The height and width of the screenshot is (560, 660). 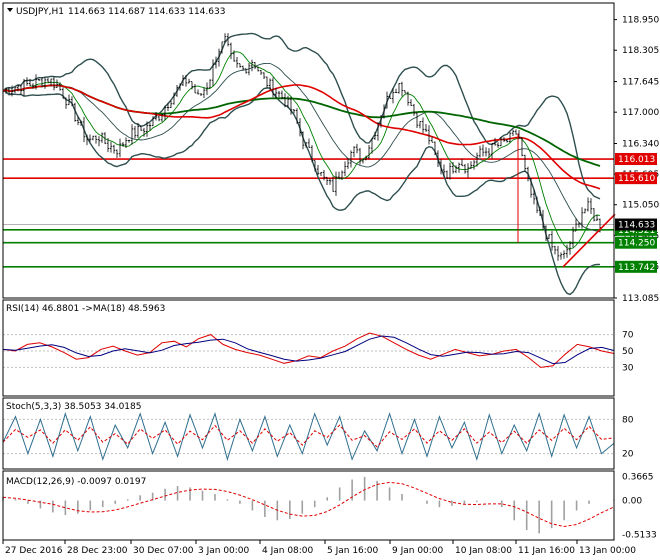 I want to click on macd-signal-line, so click(x=308, y=504).